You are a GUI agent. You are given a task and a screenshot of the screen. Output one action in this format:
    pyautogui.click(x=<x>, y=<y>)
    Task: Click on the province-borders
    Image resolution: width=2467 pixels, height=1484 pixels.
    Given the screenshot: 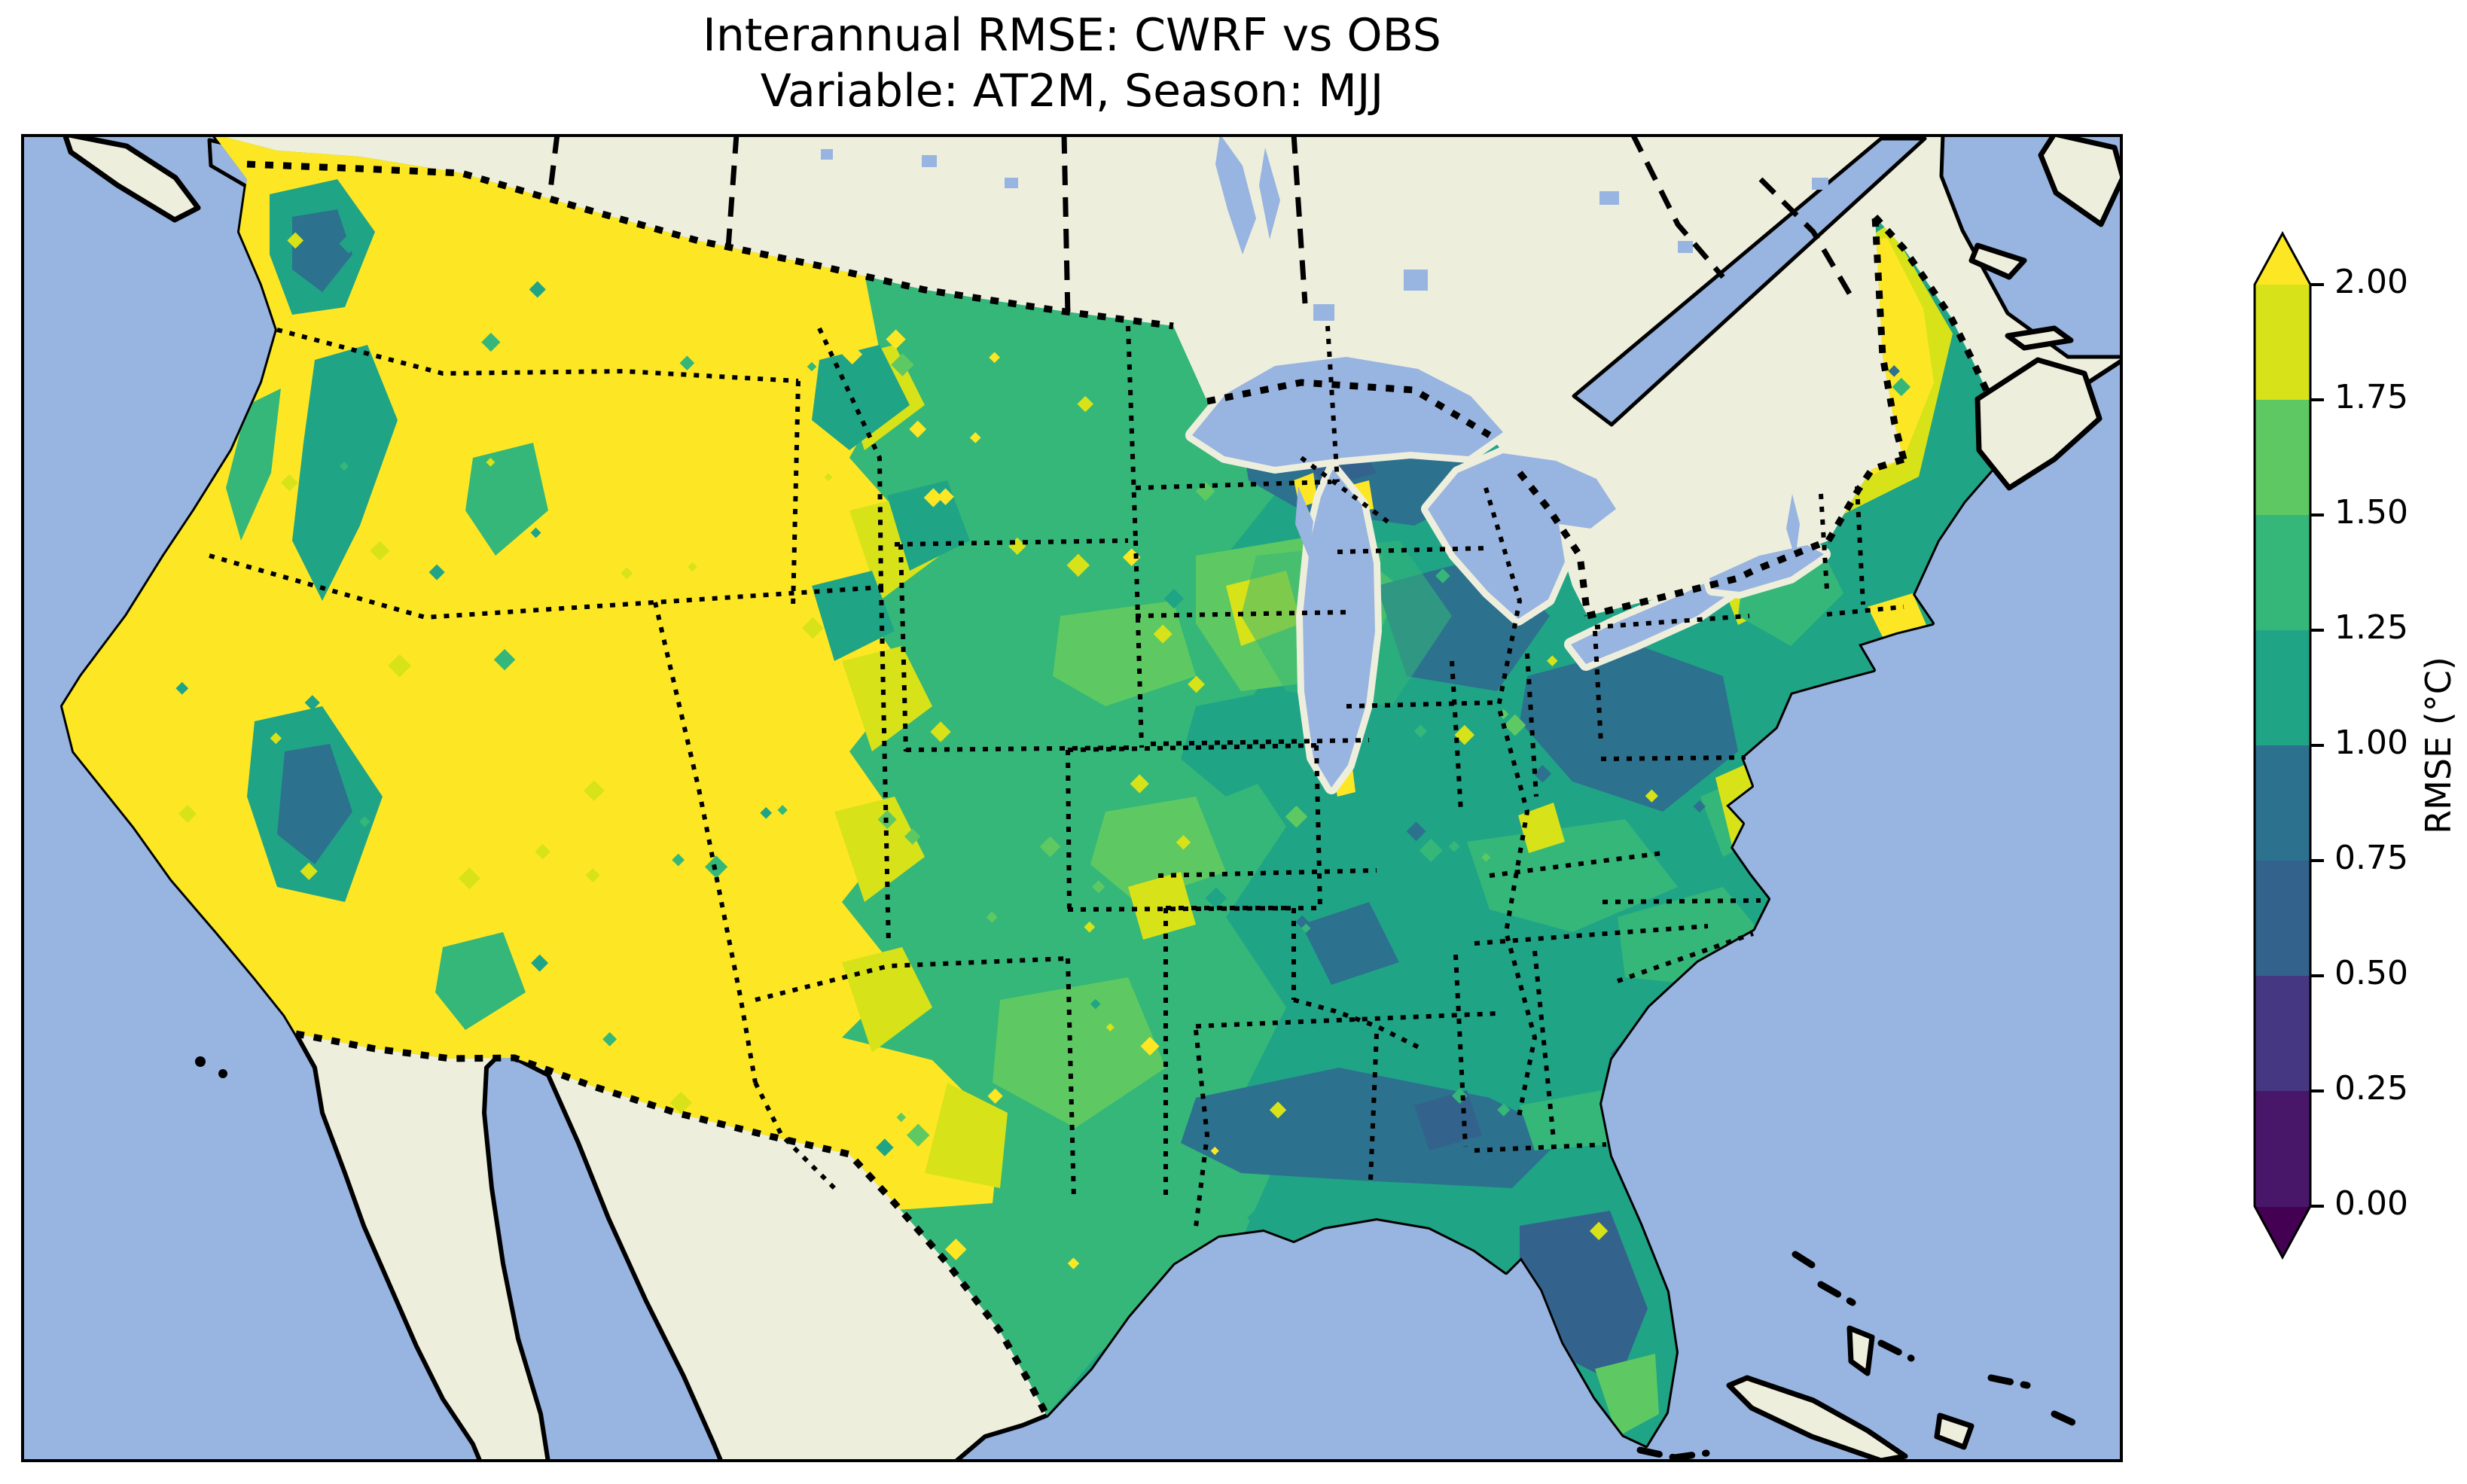 What is the action you would take?
    pyautogui.click(x=1200, y=225)
    